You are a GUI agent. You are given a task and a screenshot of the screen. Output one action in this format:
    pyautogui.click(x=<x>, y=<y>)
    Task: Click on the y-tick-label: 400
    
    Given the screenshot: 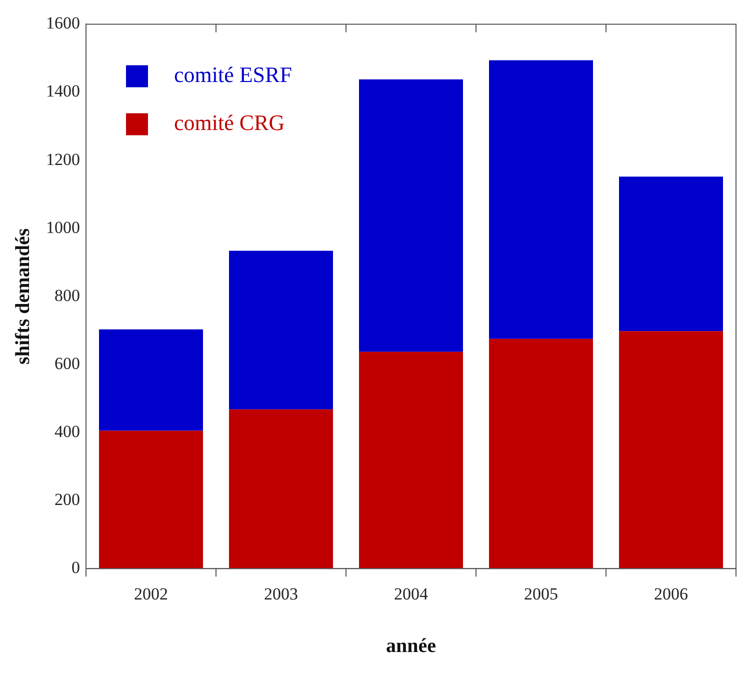 What is the action you would take?
    pyautogui.click(x=67, y=431)
    